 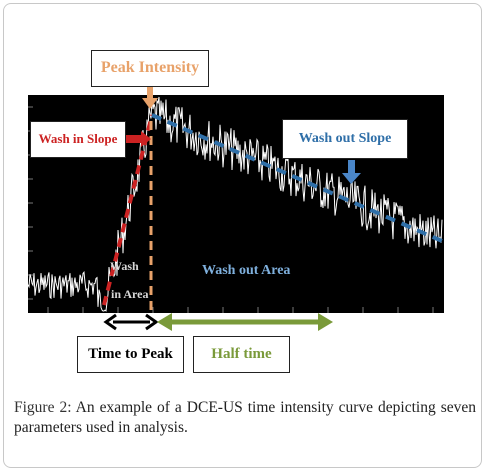 I want to click on wash-in-area-label-line2: in Area, so click(x=130, y=294).